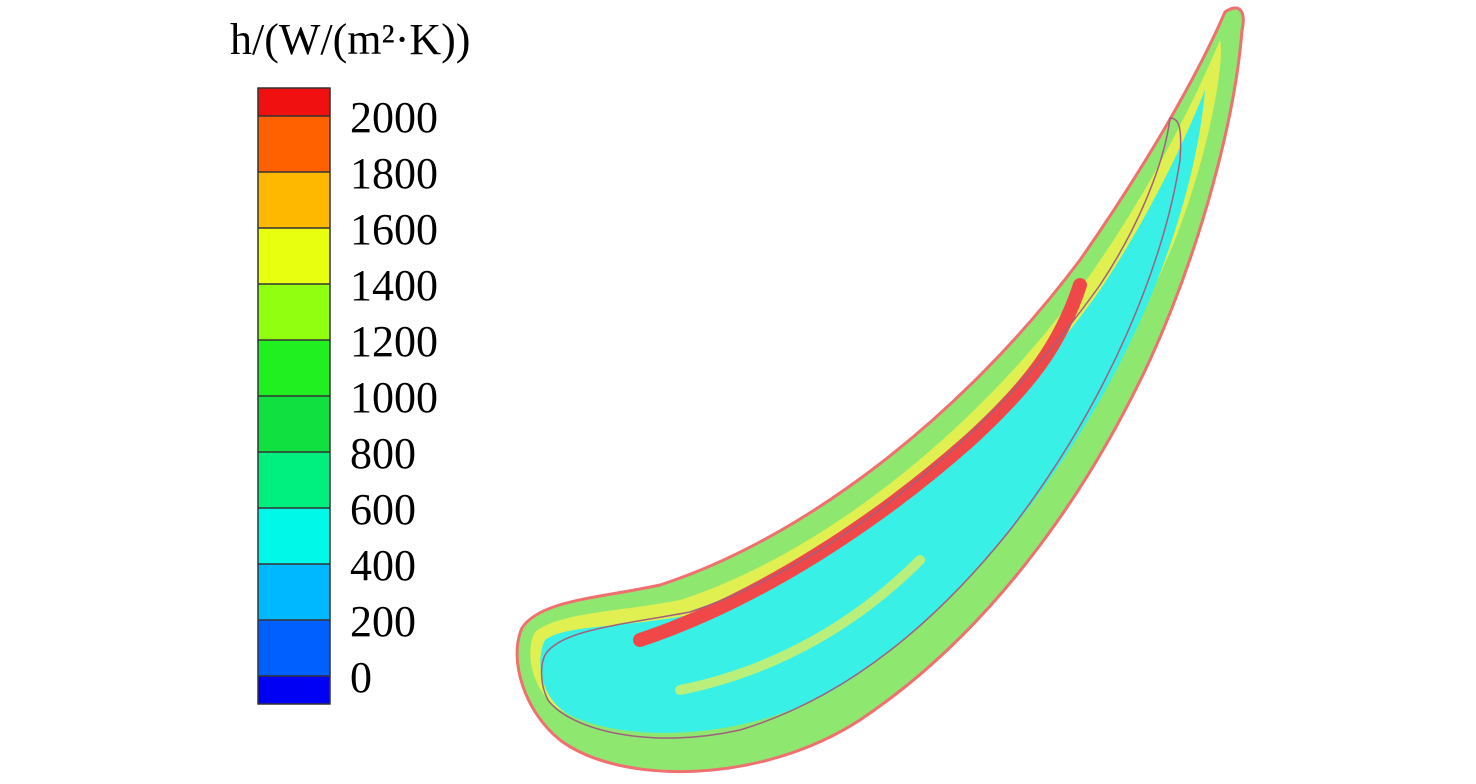 The width and height of the screenshot is (1476, 784). What do you see at coordinates (394, 341) in the screenshot?
I see `colorbar-tick-label: 1200` at bounding box center [394, 341].